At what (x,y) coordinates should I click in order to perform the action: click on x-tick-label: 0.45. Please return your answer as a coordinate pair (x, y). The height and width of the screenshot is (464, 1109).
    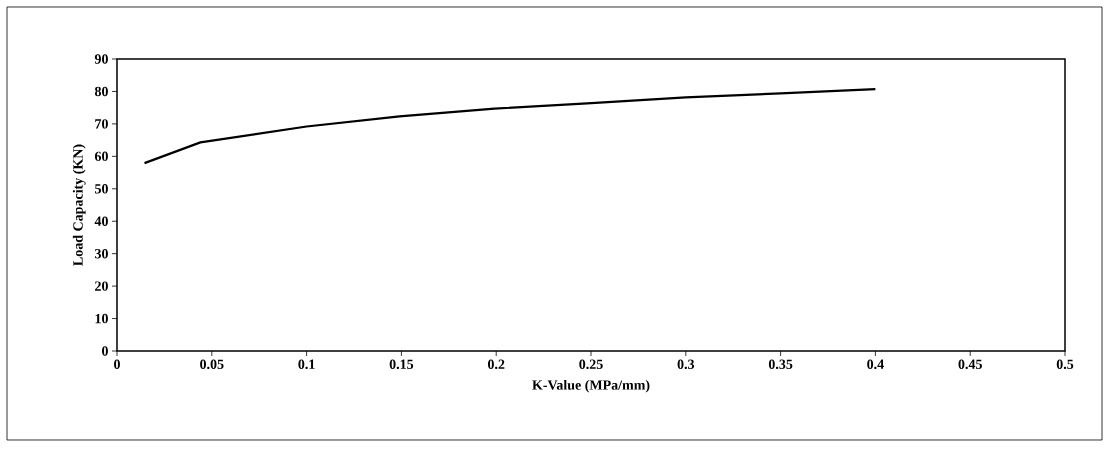
    Looking at the image, I should click on (970, 364).